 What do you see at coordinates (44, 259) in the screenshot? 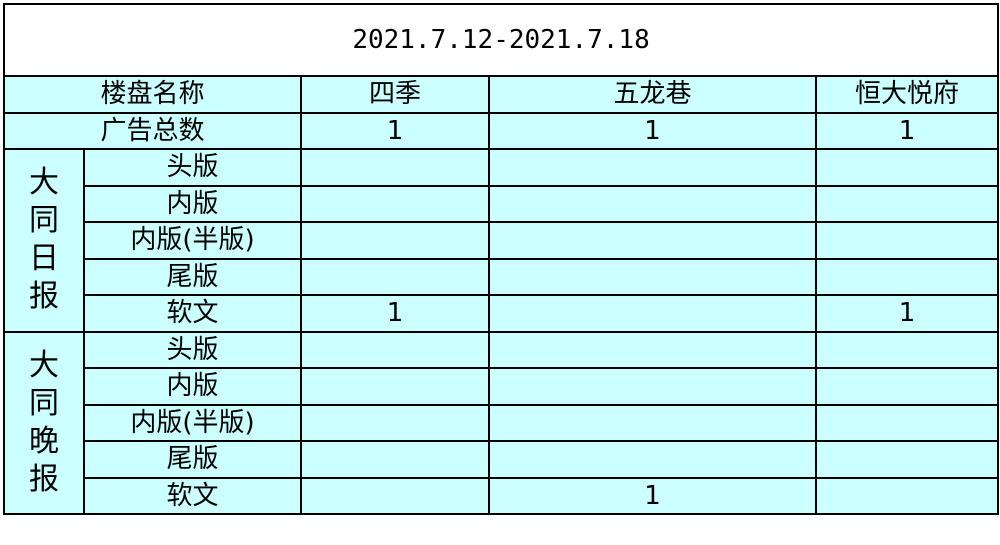
I see `group-char: 日` at bounding box center [44, 259].